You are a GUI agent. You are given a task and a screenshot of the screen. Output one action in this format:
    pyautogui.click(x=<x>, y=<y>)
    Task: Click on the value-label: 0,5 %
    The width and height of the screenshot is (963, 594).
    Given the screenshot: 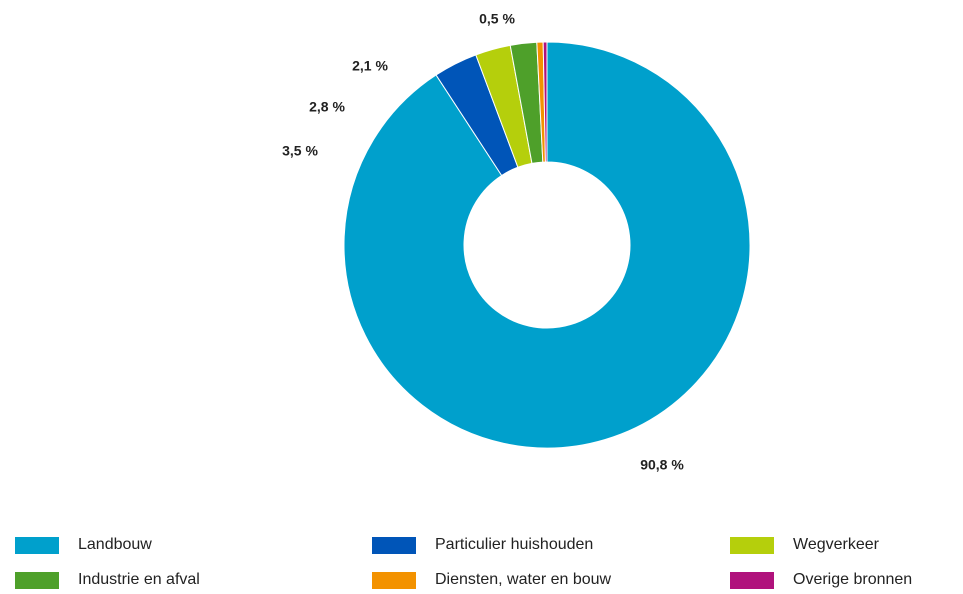 What is the action you would take?
    pyautogui.click(x=497, y=19)
    